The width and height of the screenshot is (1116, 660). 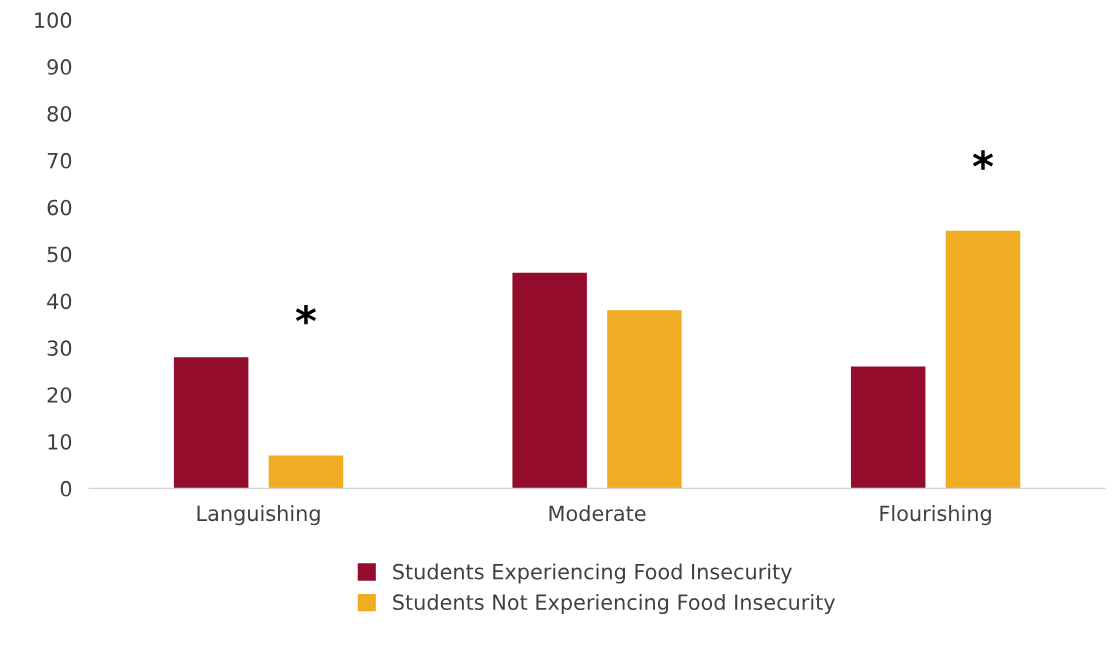 What do you see at coordinates (59, 67) in the screenshot?
I see `y-tick-label: 90` at bounding box center [59, 67].